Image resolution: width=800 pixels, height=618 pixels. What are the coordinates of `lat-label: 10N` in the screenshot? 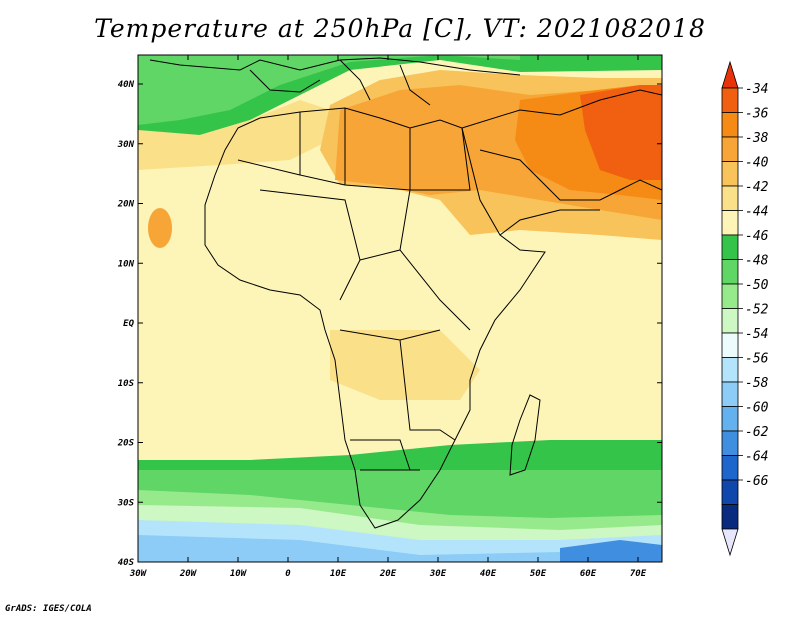 It's located at (126, 264).